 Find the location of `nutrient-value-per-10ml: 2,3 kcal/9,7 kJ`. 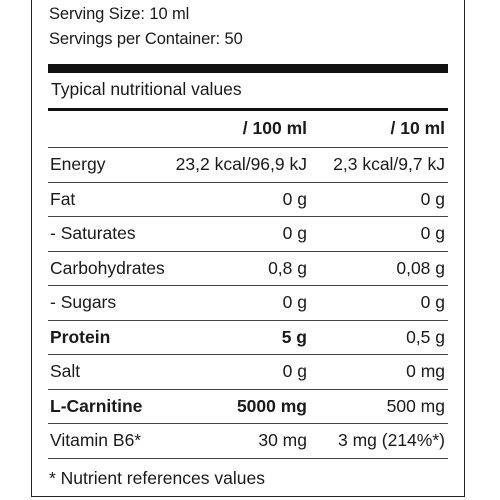

nutrient-value-per-10ml: 2,3 kcal/9,7 kJ is located at coordinates (389, 164).